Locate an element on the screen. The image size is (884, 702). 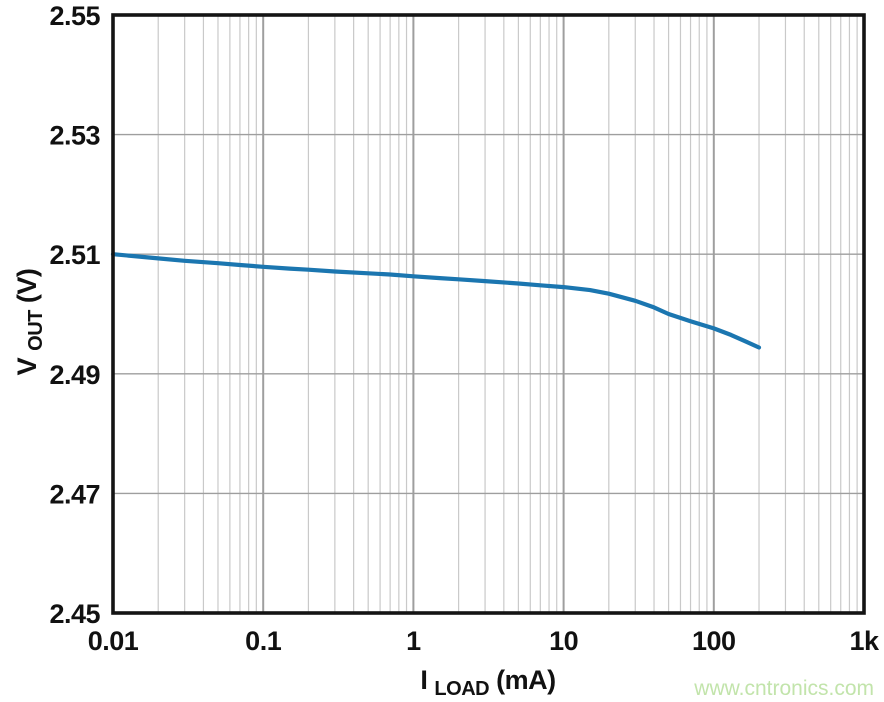
y-tick-label: 2.51 is located at coordinates (74, 255).